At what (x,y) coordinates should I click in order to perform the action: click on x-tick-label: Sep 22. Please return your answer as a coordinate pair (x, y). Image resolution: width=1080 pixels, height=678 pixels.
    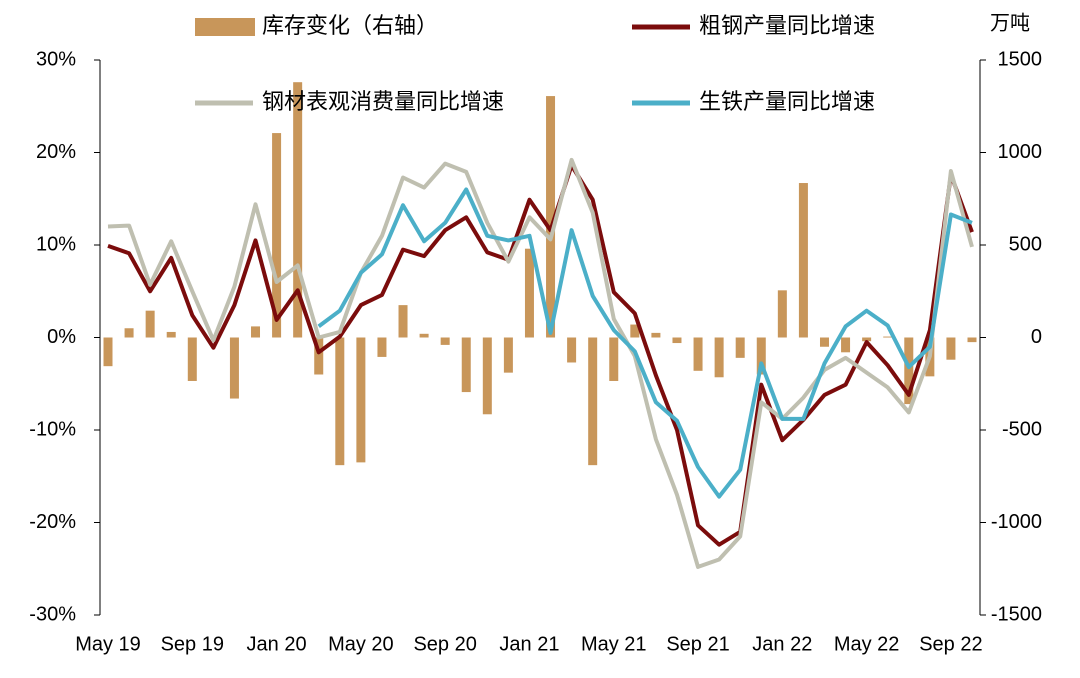
    Looking at the image, I should click on (950, 644).